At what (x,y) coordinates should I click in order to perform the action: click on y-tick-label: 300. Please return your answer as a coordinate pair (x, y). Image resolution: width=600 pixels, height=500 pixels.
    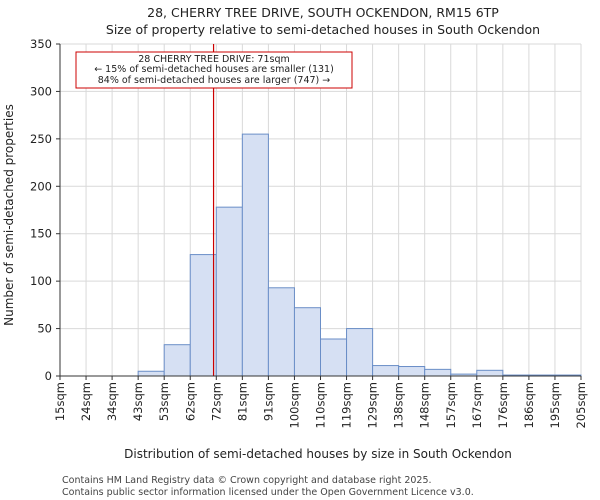
    Looking at the image, I should click on (41, 91).